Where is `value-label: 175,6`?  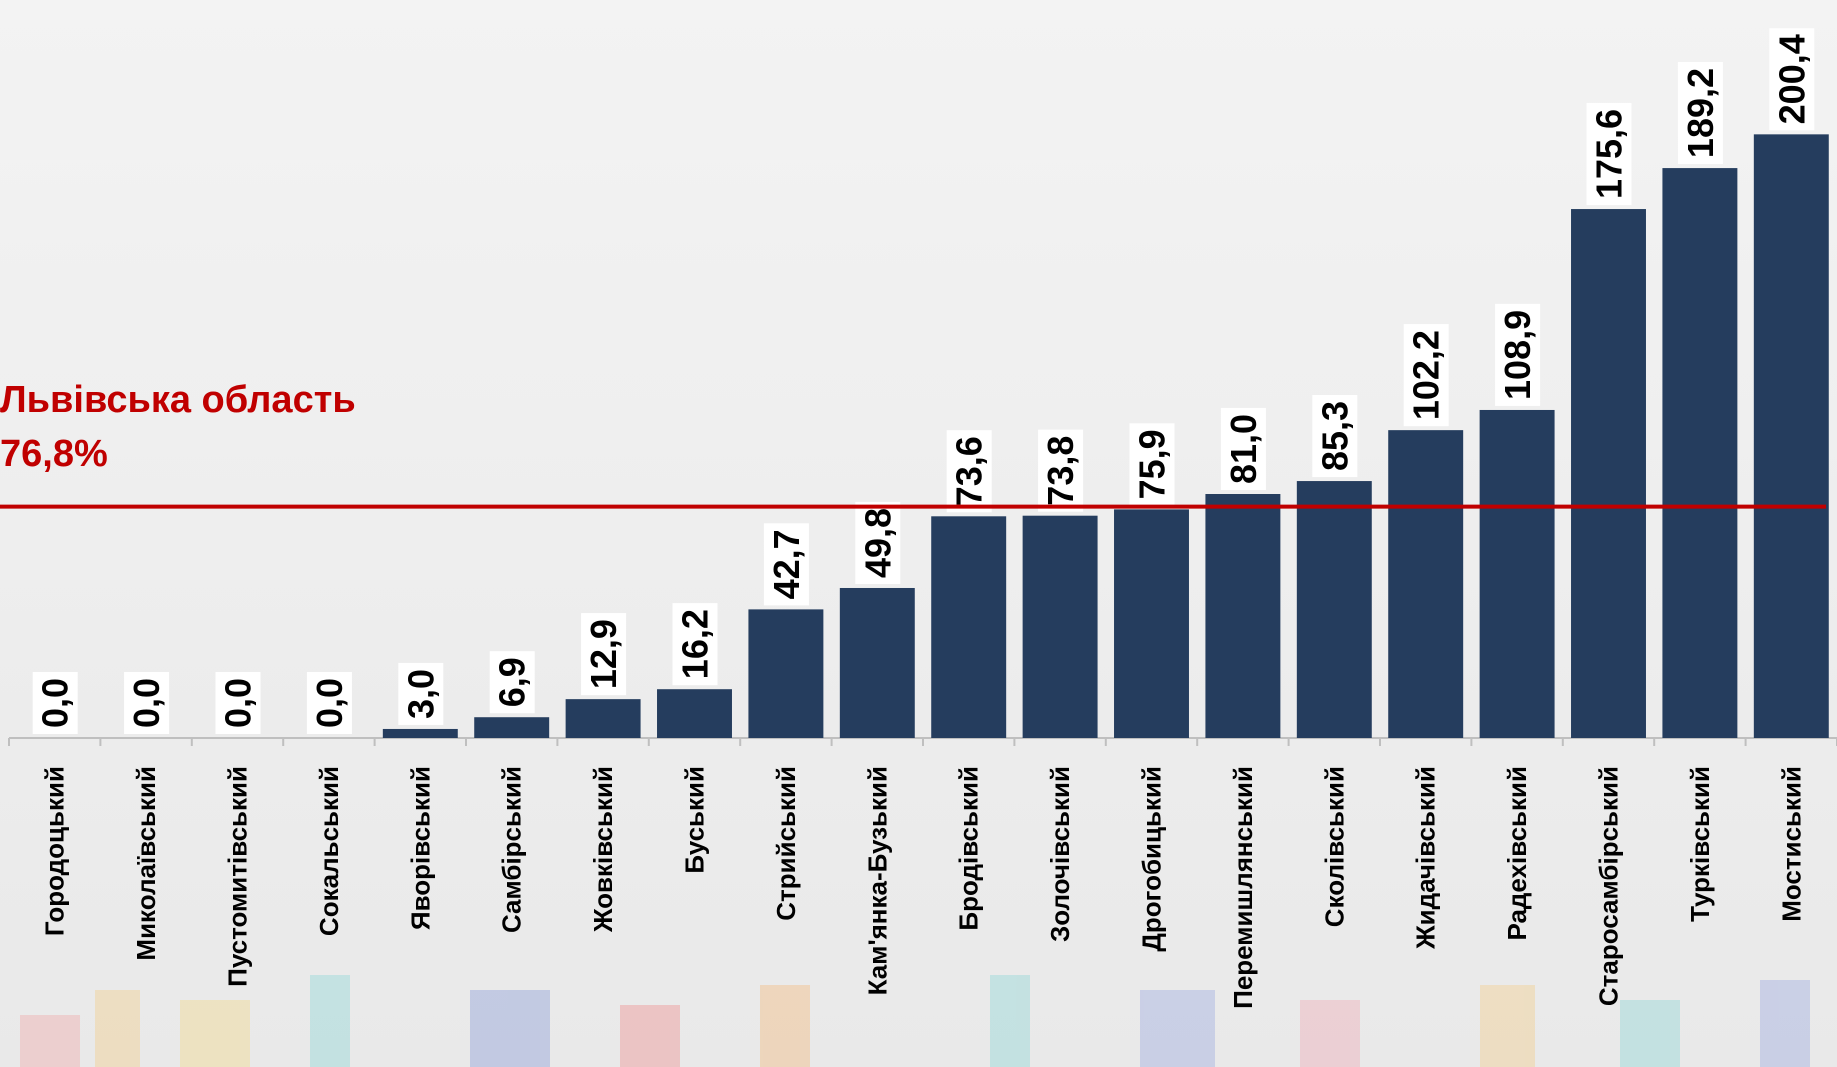
value-label: 175,6 is located at coordinates (1609, 154).